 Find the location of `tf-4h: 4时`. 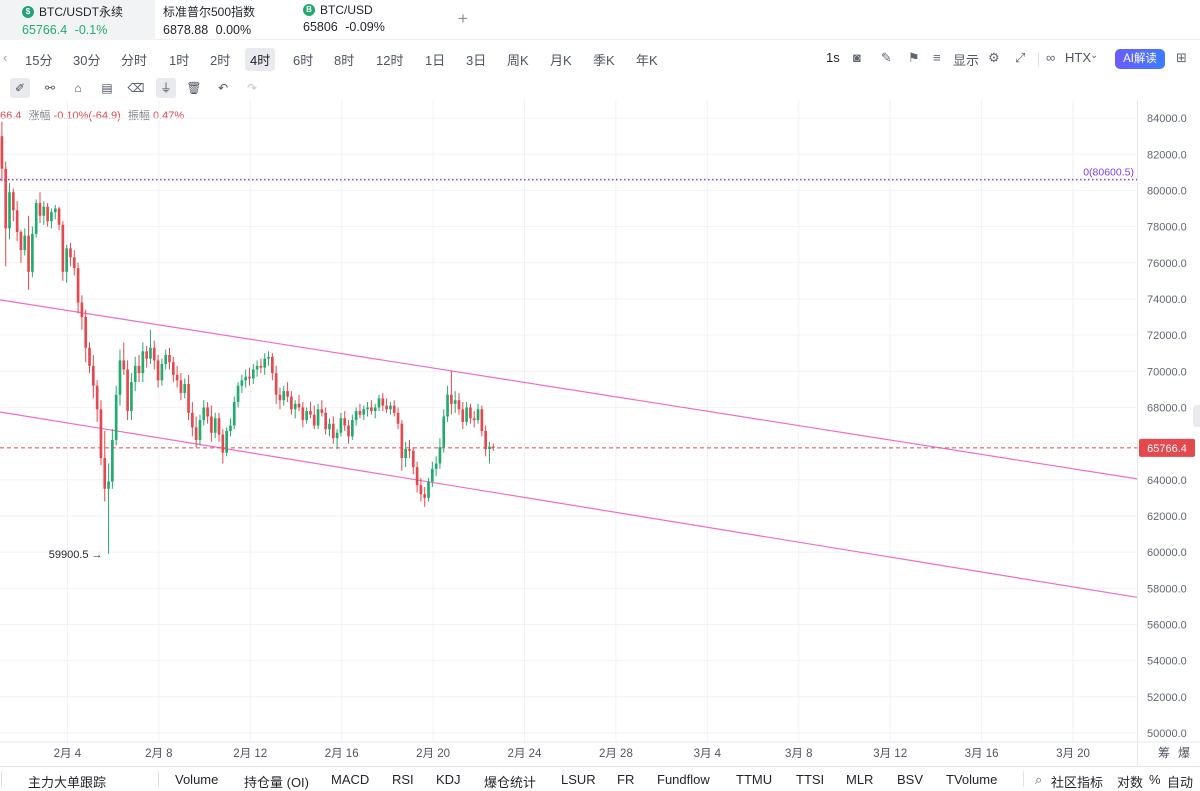

tf-4h: 4时 is located at coordinates (260, 59).